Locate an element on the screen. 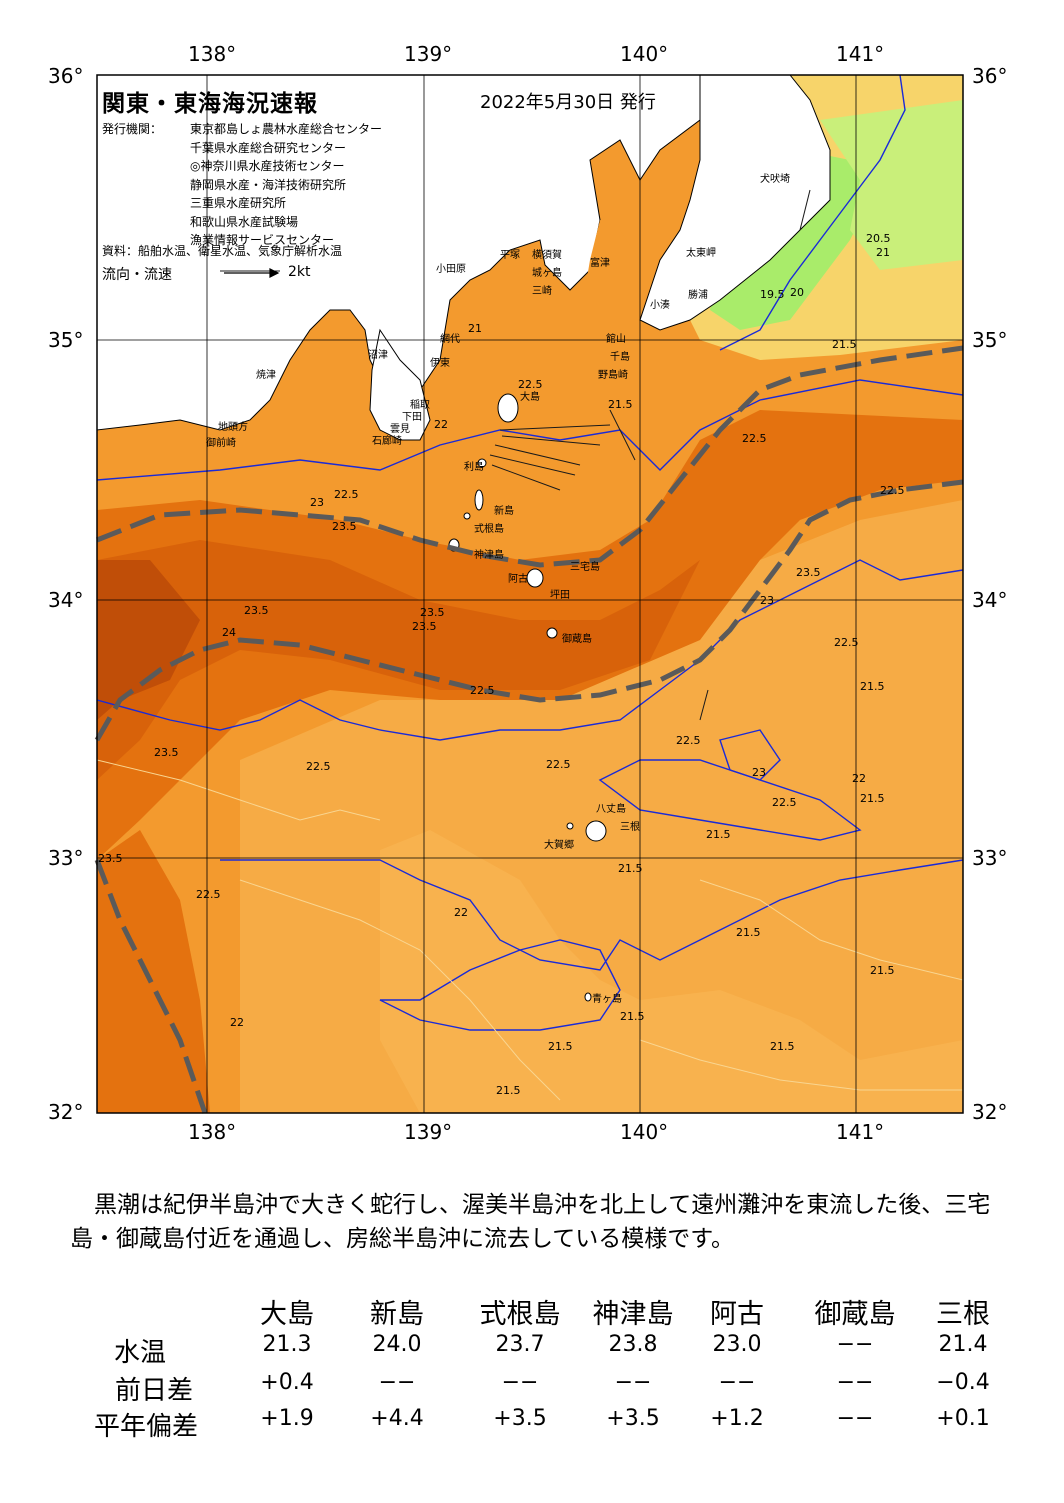  land-izu is located at coordinates (400, 384).